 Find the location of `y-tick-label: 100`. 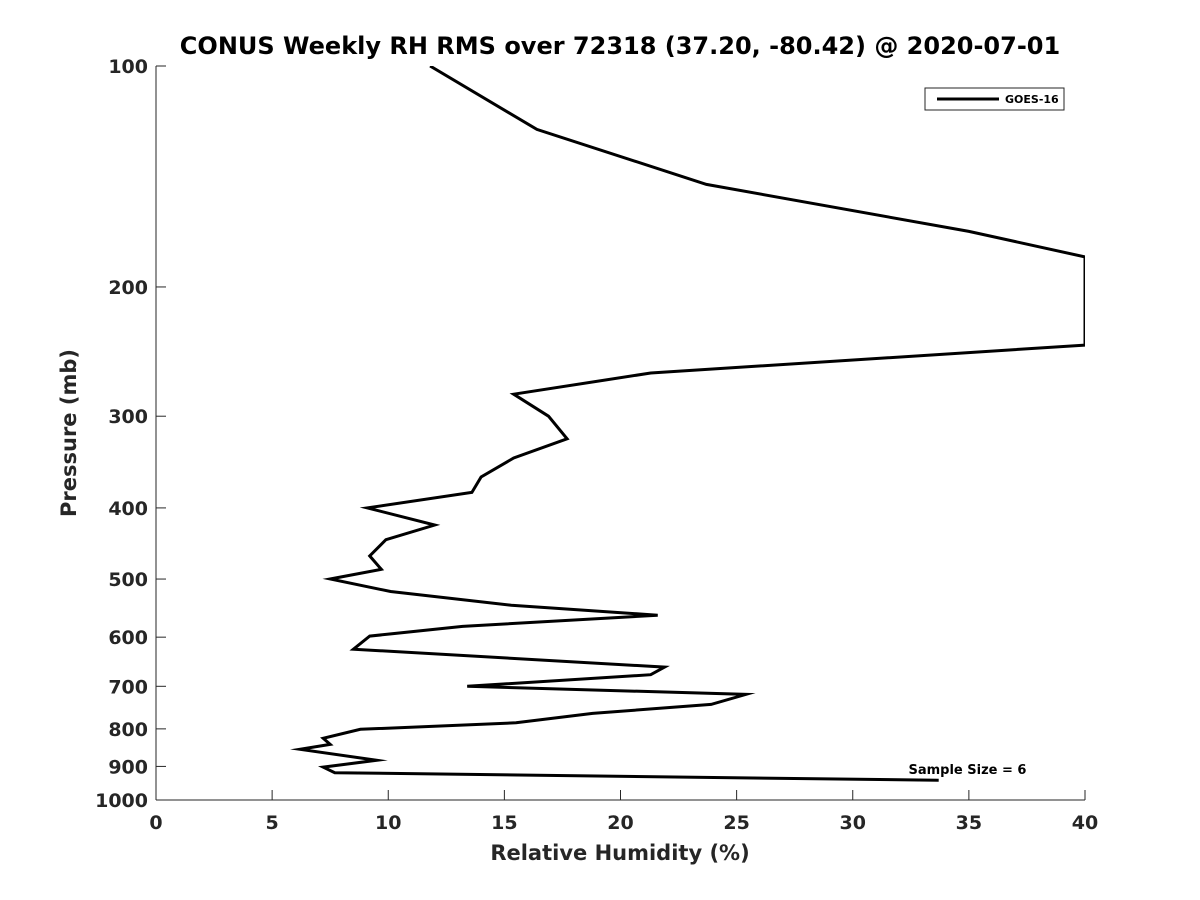

y-tick-label: 100 is located at coordinates (128, 67).